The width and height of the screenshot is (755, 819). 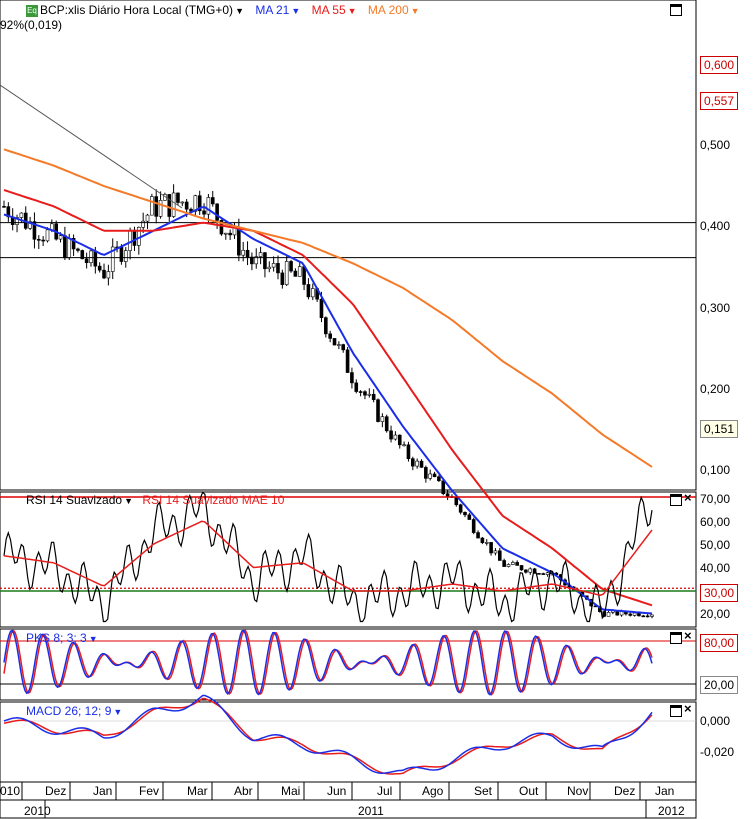 What do you see at coordinates (31, 25) in the screenshot?
I see `left-note: 92%(0,019)` at bounding box center [31, 25].